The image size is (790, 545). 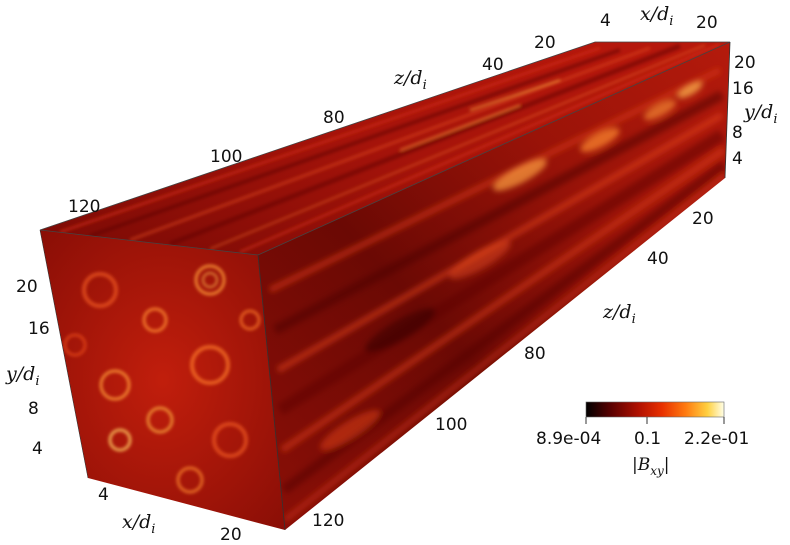 What do you see at coordinates (568, 439) in the screenshot?
I see `colorbar-min-label: 8.9e-04` at bounding box center [568, 439].